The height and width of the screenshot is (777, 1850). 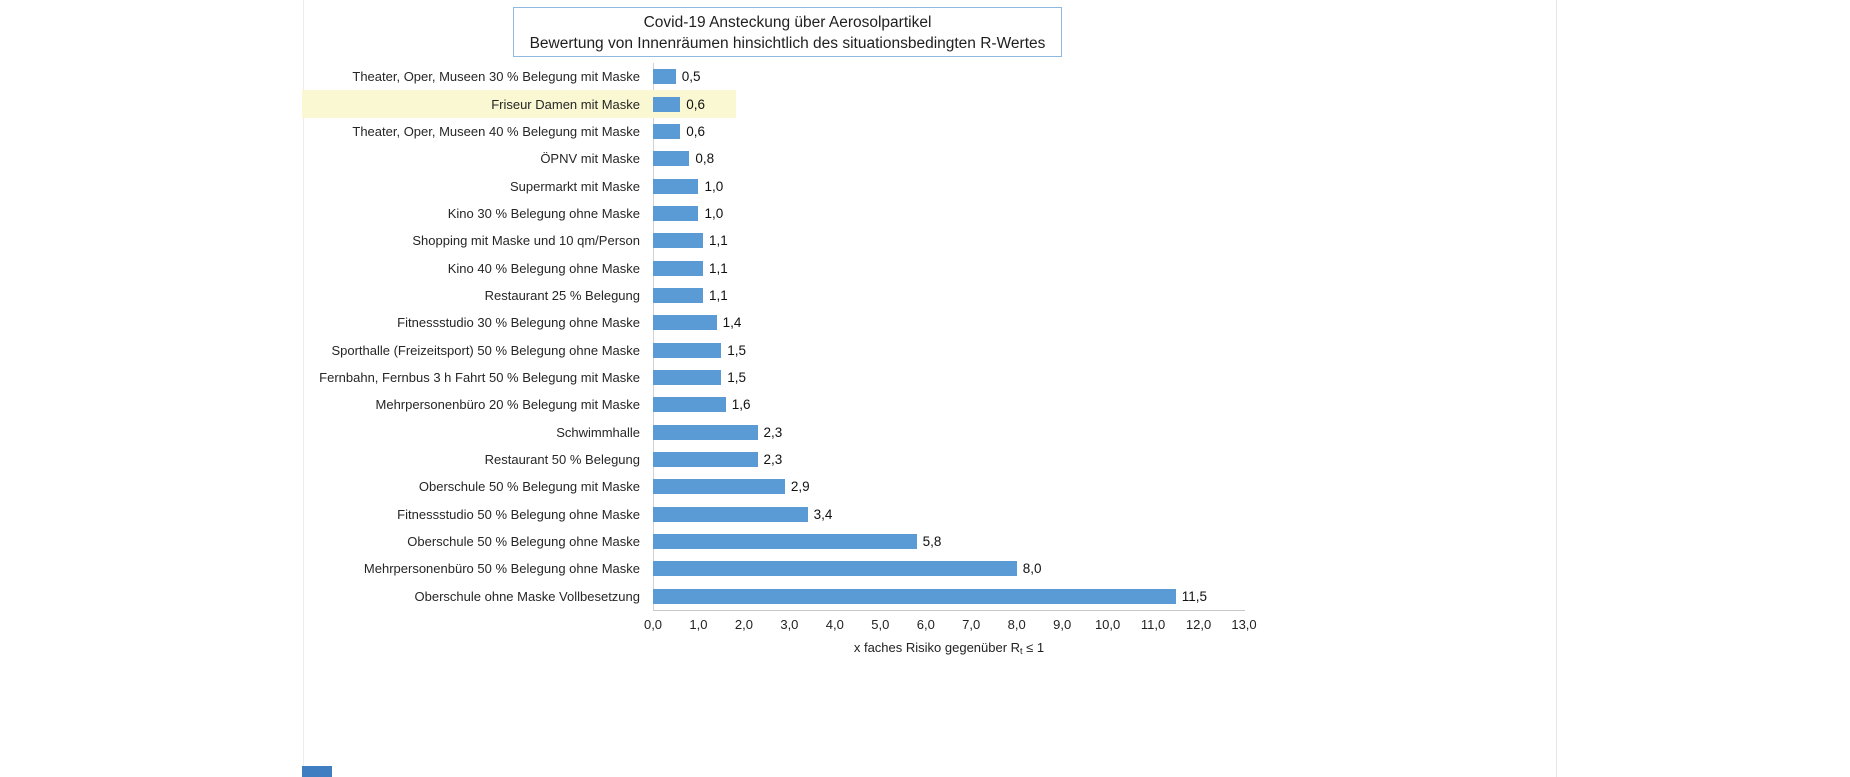 I want to click on chart-row: Oberschule ohne Maske Vollbesetzung 11,5, so click(x=931, y=596).